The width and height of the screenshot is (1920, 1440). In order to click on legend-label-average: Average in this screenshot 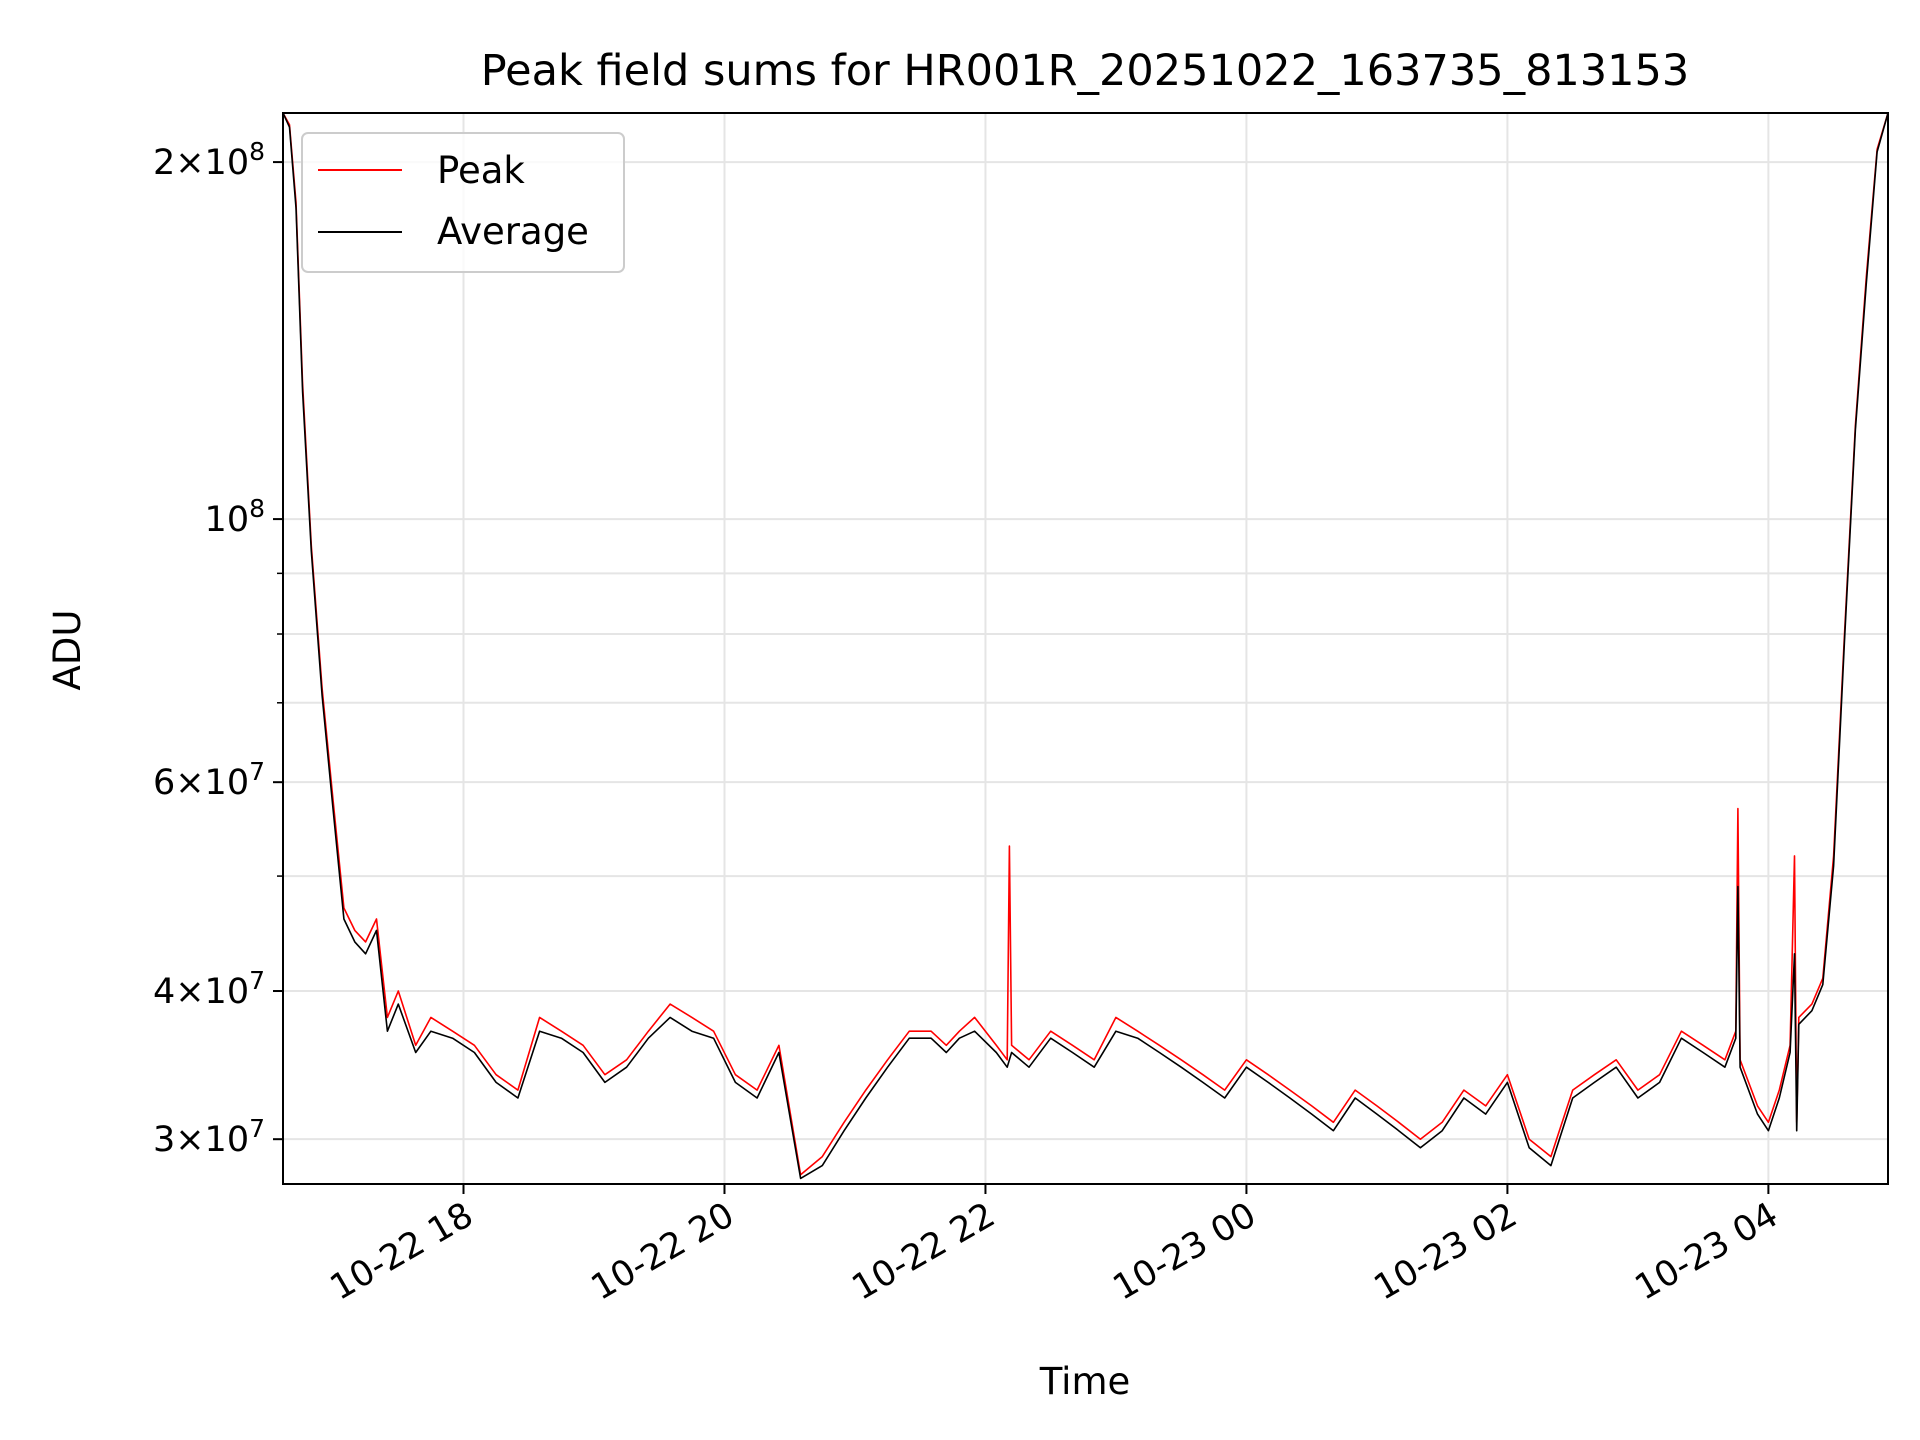, I will do `click(513, 231)`.